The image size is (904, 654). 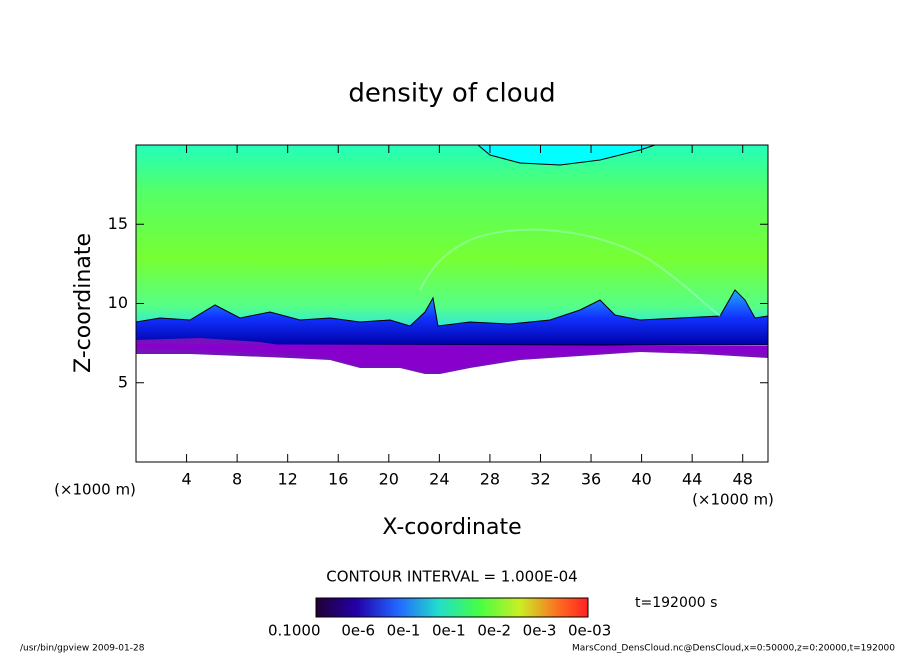 What do you see at coordinates (451, 94) in the screenshot?
I see `chart-title: density of cloud` at bounding box center [451, 94].